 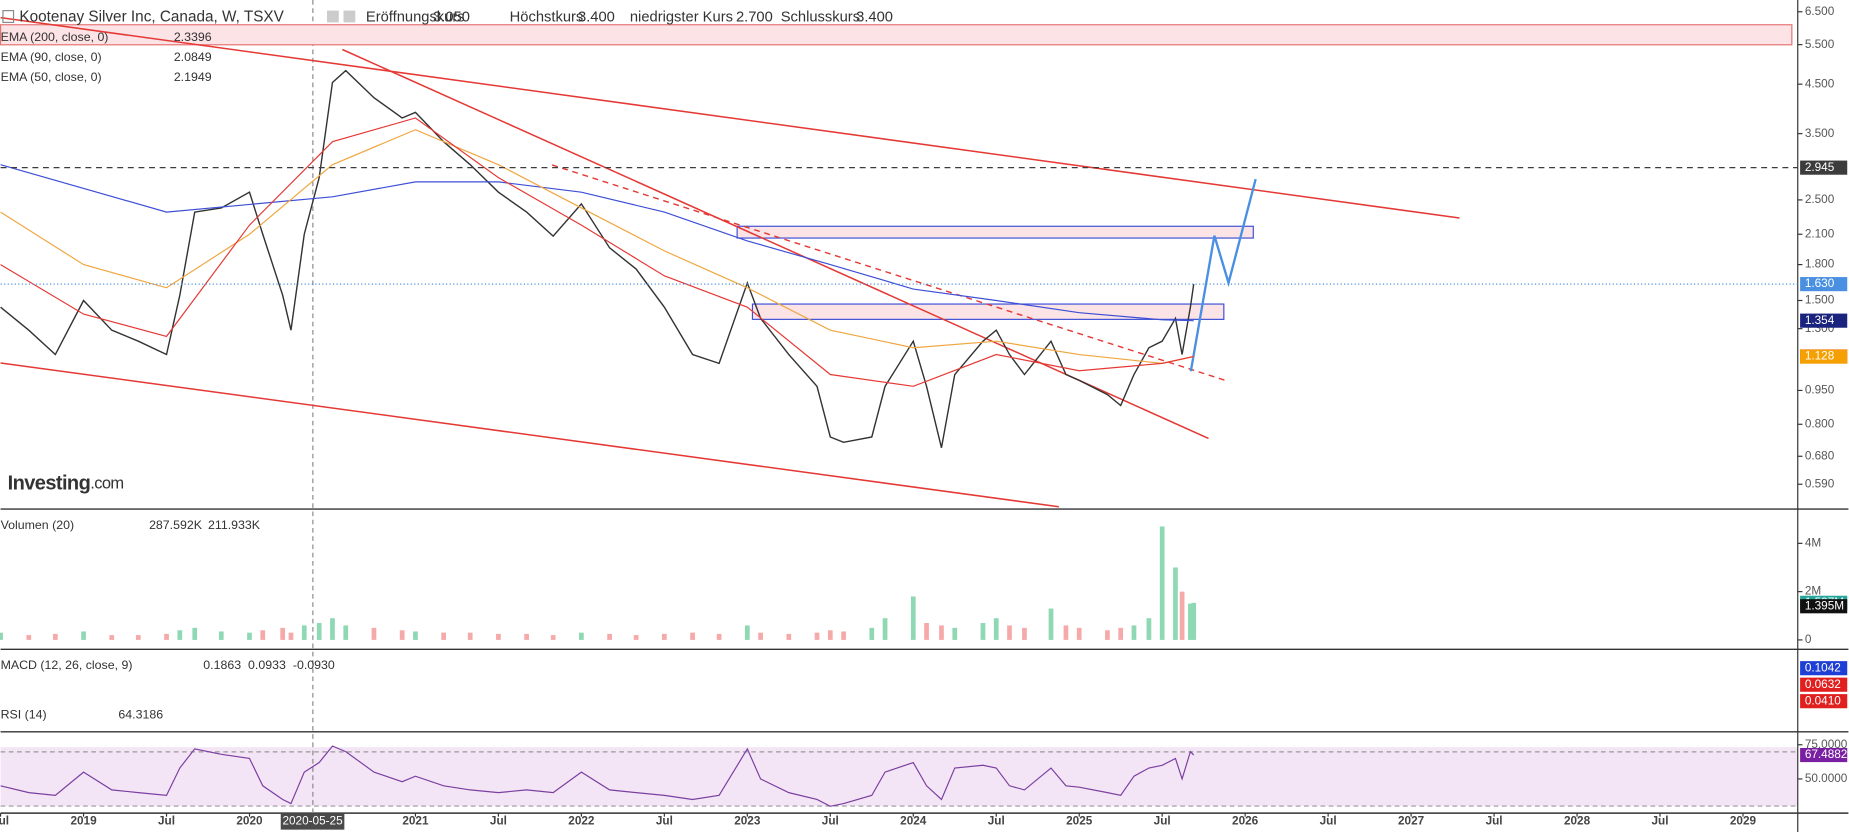 What do you see at coordinates (1808, 639) in the screenshot?
I see `y-tick-label: 0` at bounding box center [1808, 639].